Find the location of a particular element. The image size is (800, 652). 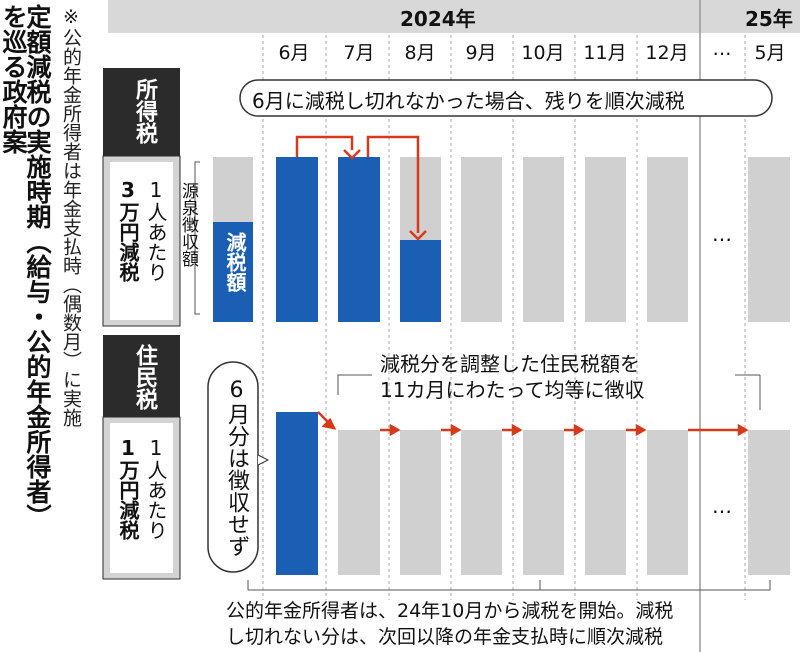

june-note-bubble is located at coordinates (233, 467).